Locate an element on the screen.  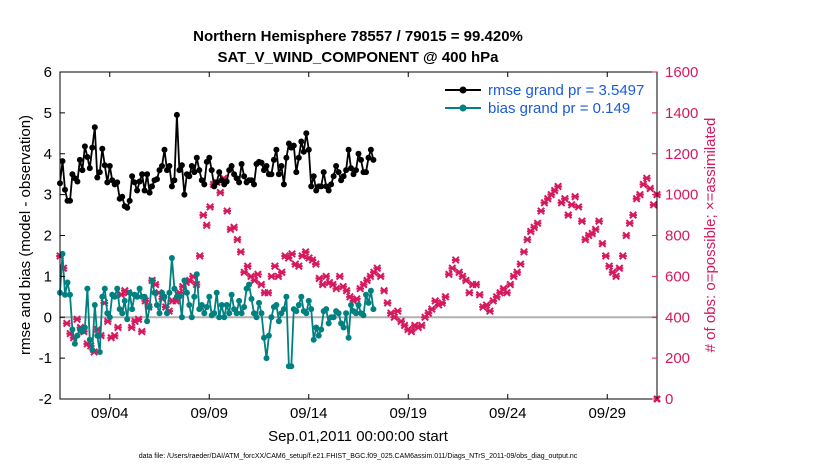
x-tick-label: 09/24 is located at coordinates (508, 413).